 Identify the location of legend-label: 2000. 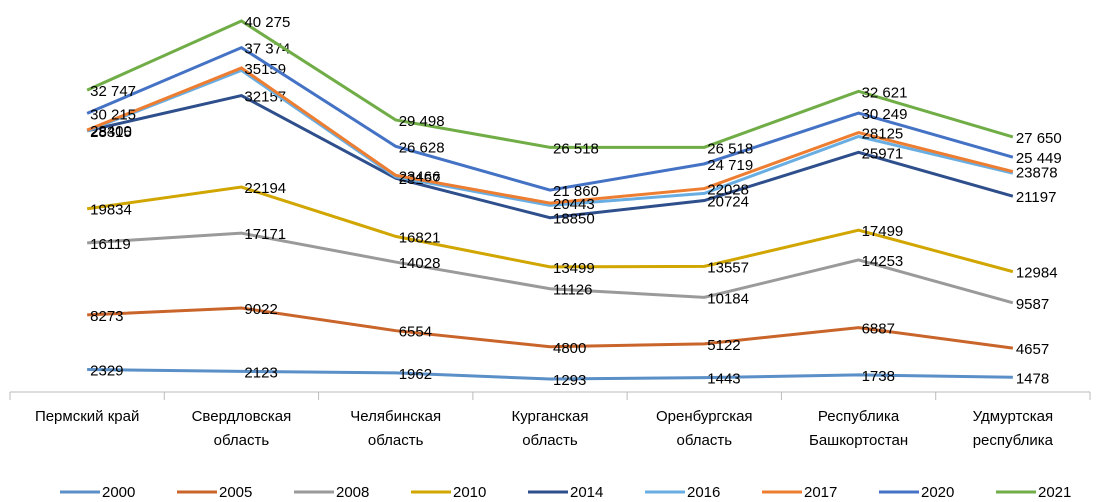
(118, 492).